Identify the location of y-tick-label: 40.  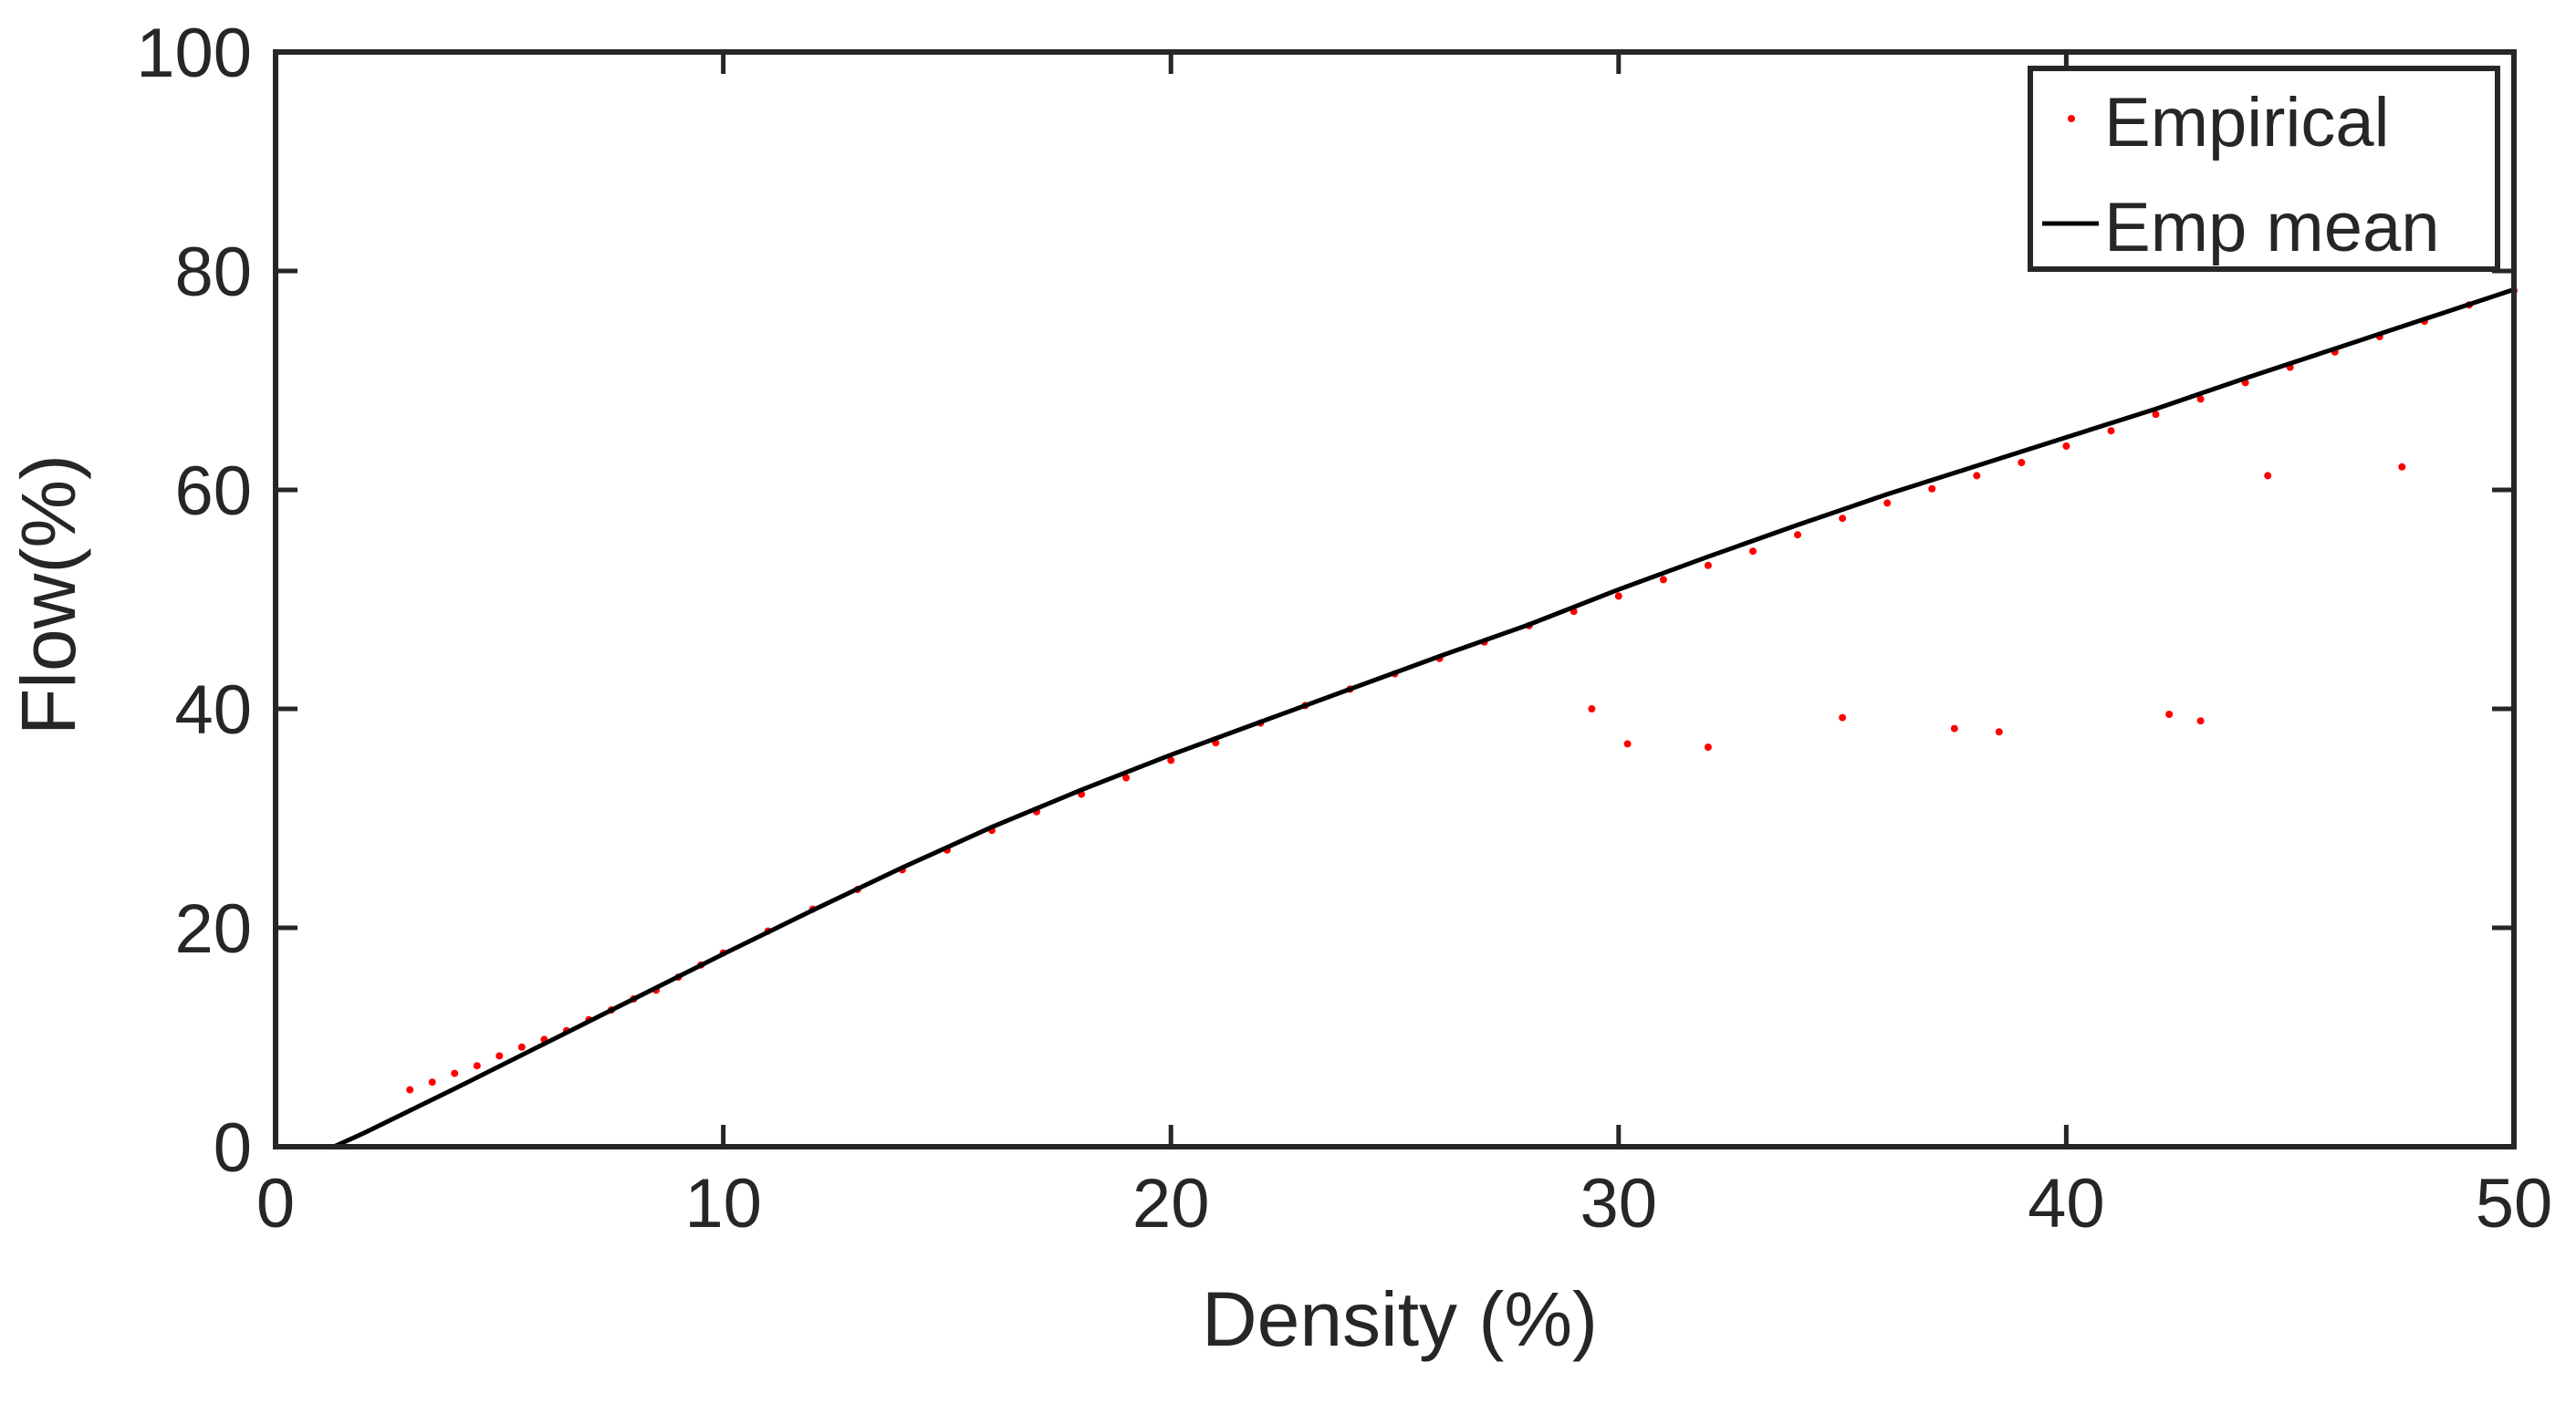
(213, 710).